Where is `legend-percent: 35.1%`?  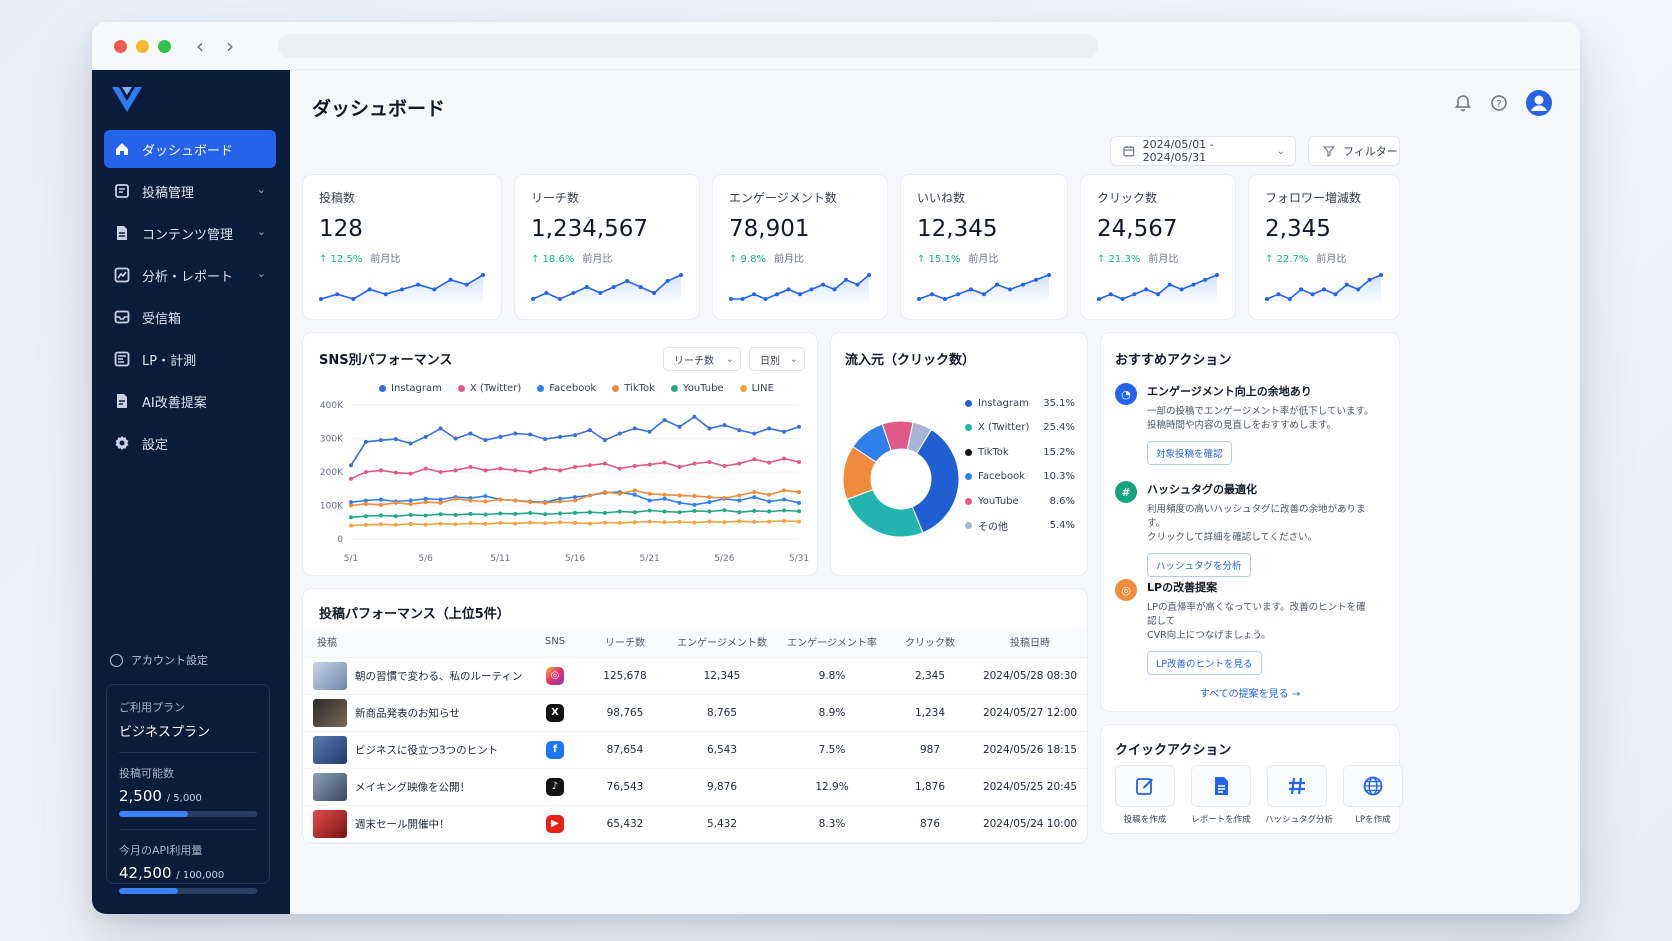
legend-percent: 35.1% is located at coordinates (1059, 403).